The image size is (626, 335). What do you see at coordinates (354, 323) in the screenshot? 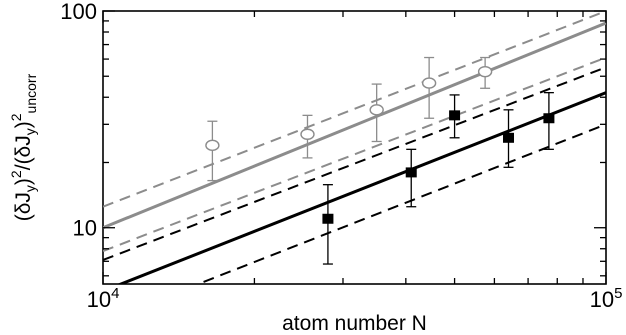
I see `x-axis-label: atom number N` at bounding box center [354, 323].